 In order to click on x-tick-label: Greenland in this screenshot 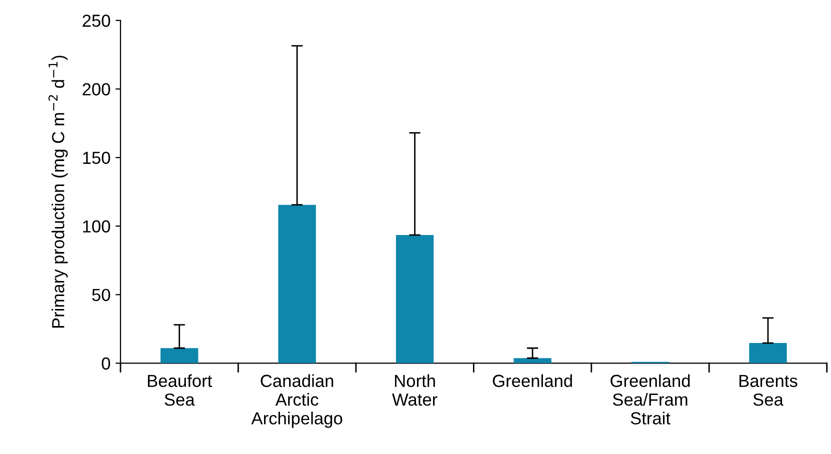, I will do `click(532, 381)`.